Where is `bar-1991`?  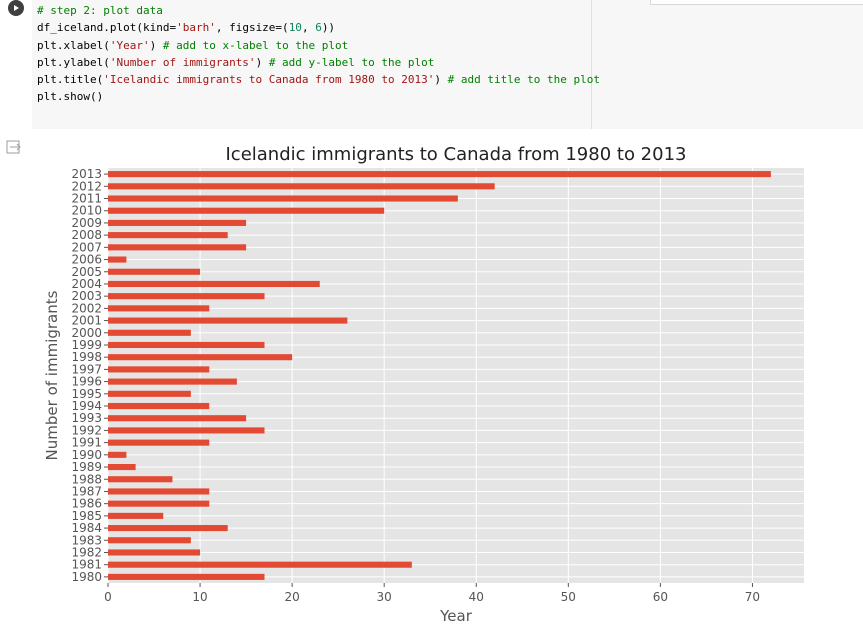
bar-1991 is located at coordinates (159, 442).